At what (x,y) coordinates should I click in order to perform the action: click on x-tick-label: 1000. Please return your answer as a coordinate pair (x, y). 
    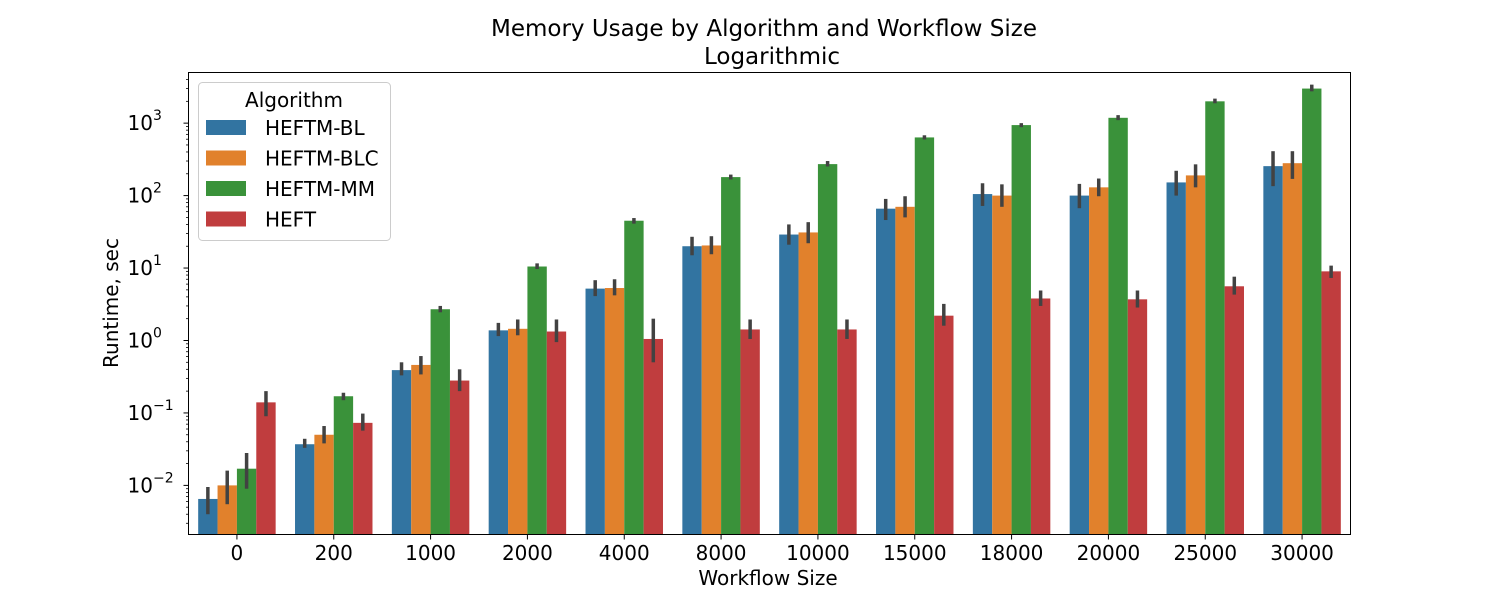
    Looking at the image, I should click on (430, 553).